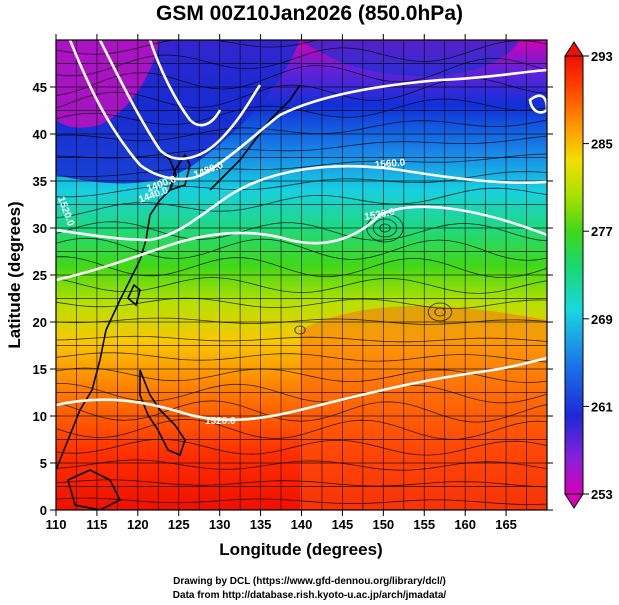  What do you see at coordinates (14, 274) in the screenshot?
I see `y-axis-label: Latitude (degrees)` at bounding box center [14, 274].